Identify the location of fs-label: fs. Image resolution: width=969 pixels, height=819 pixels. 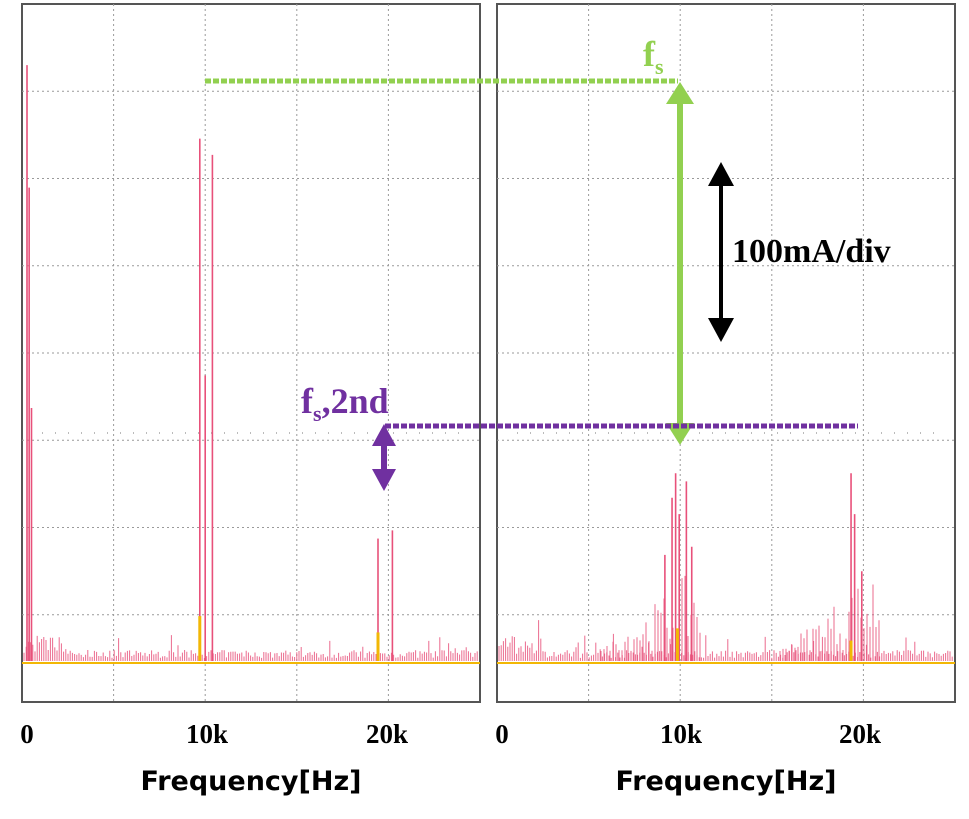
(653, 56).